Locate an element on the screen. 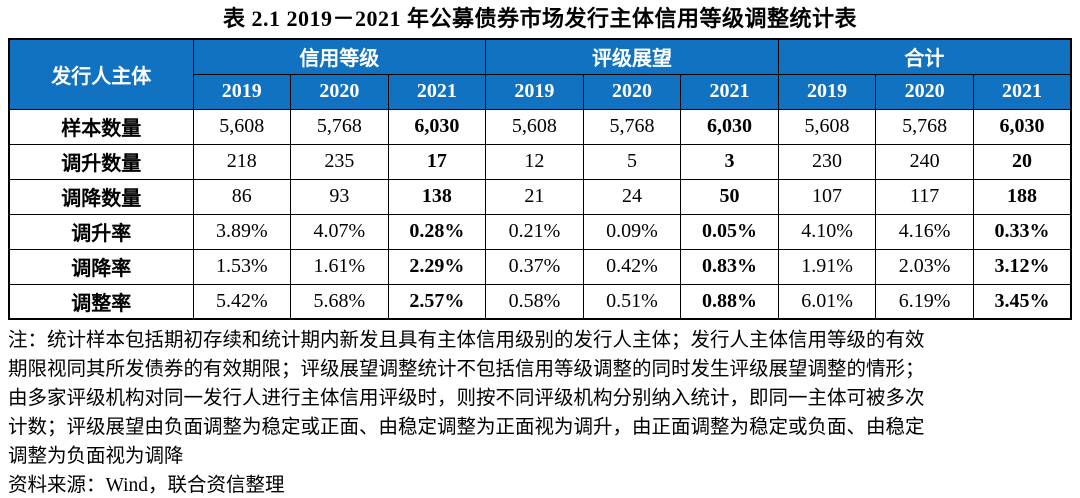 Image resolution: width=1080 pixels, height=498 pixels. cell: 235 is located at coordinates (339, 161).